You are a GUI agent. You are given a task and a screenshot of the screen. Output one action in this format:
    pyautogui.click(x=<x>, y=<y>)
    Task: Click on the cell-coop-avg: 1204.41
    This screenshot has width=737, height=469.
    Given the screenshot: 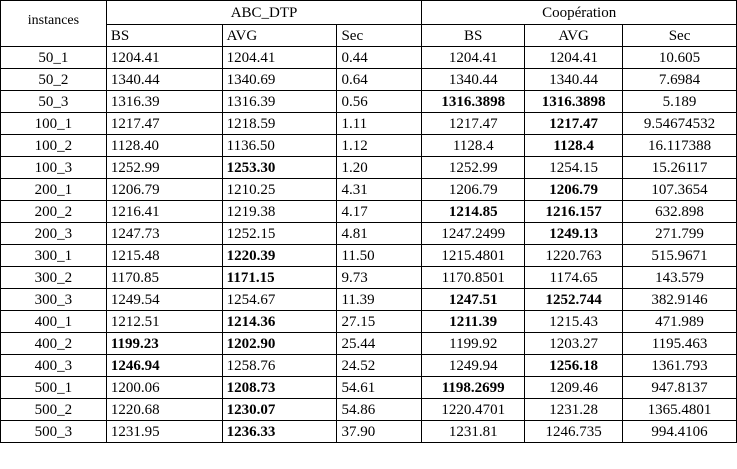 What is the action you would take?
    pyautogui.click(x=574, y=57)
    